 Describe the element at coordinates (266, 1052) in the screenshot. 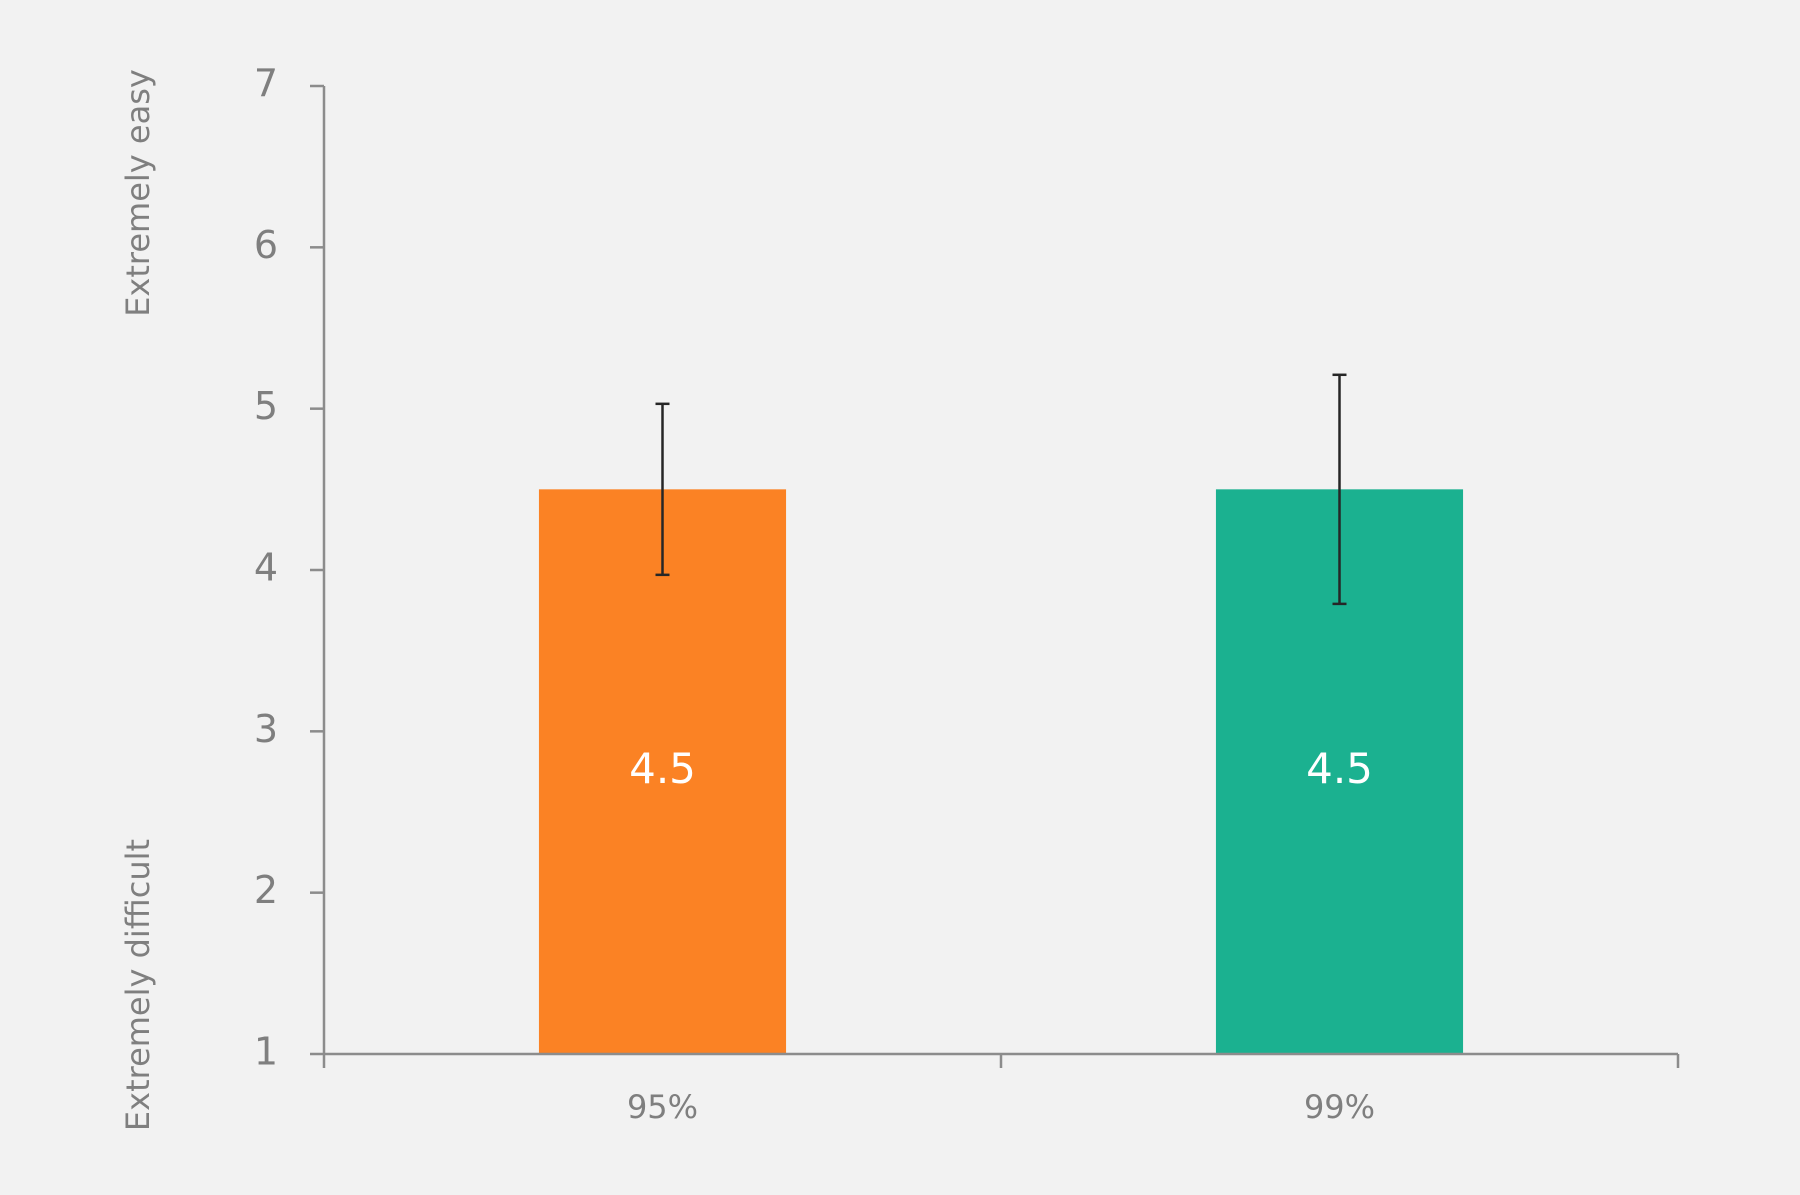

I see `y-tick-label: 1` at that location.